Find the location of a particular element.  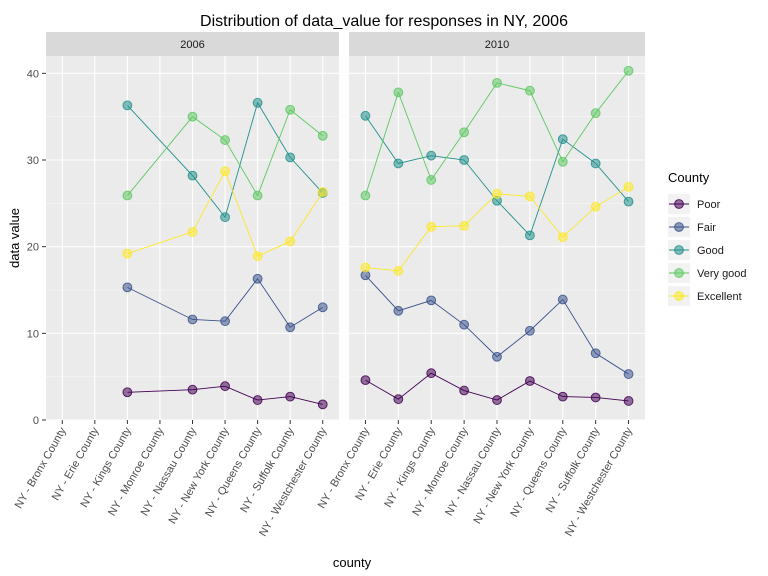

legend-entry-label: Poor is located at coordinates (709, 205).